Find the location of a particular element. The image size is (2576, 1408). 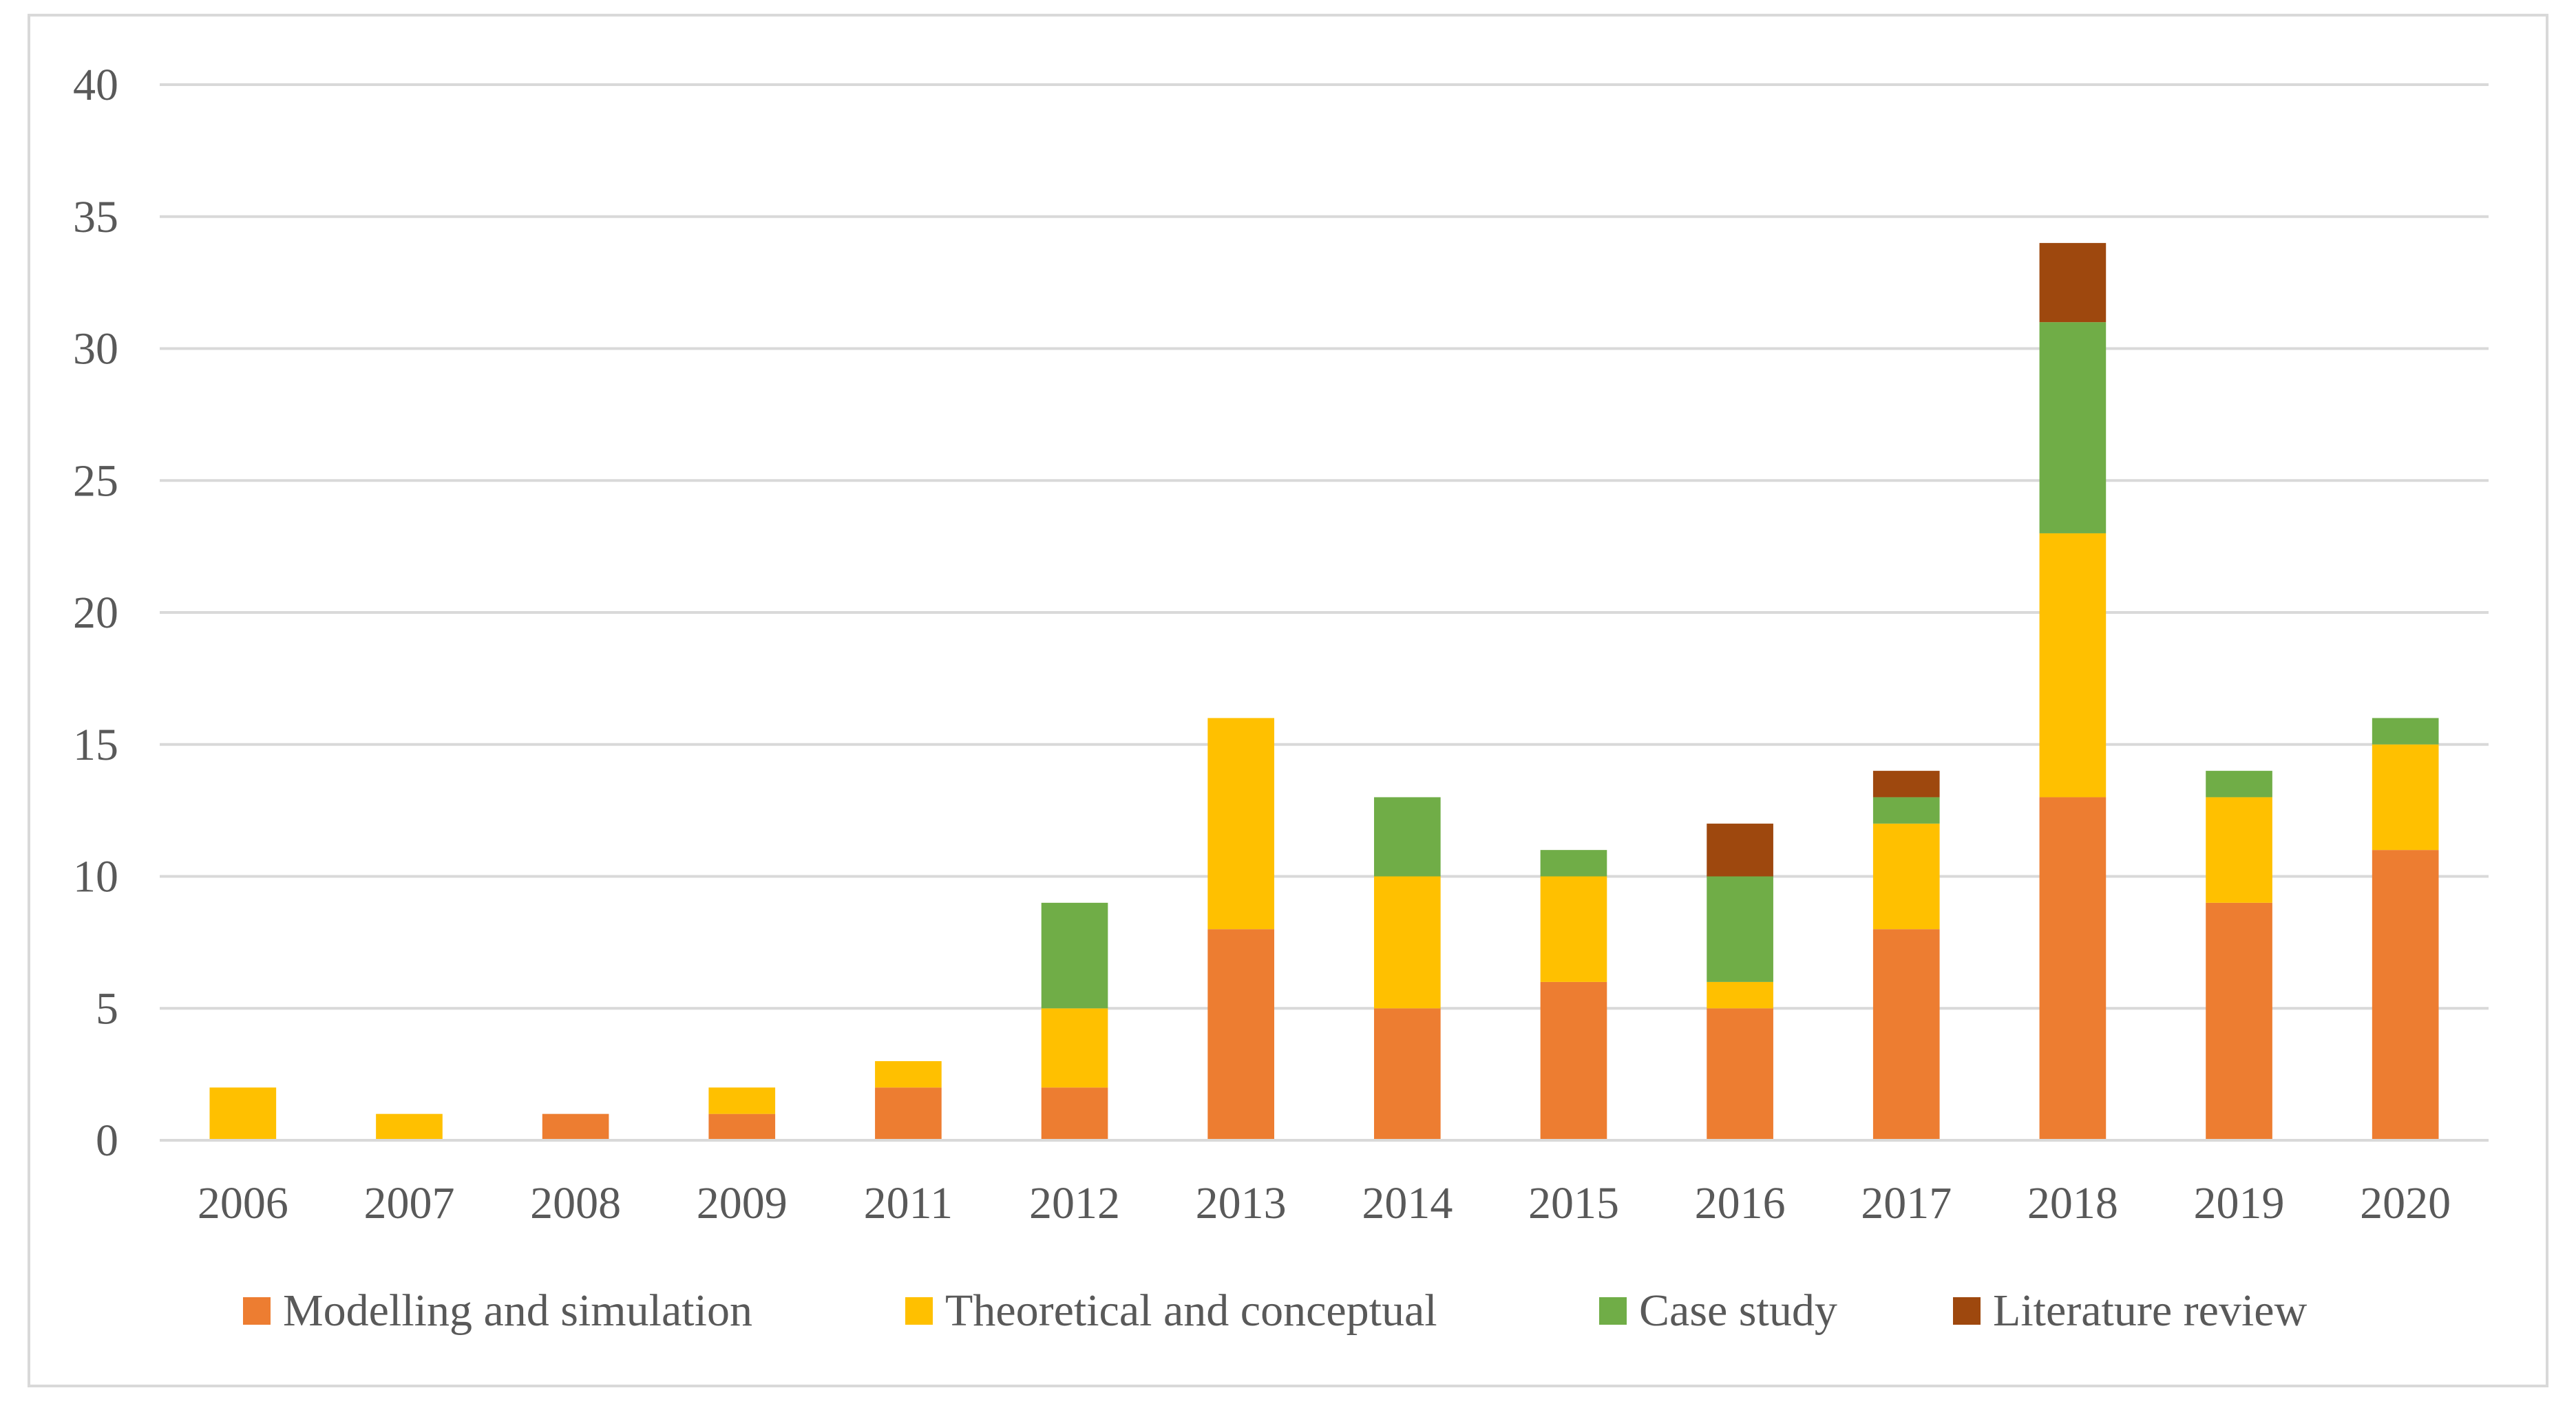

y-tick-label: 10 is located at coordinates (95, 877).